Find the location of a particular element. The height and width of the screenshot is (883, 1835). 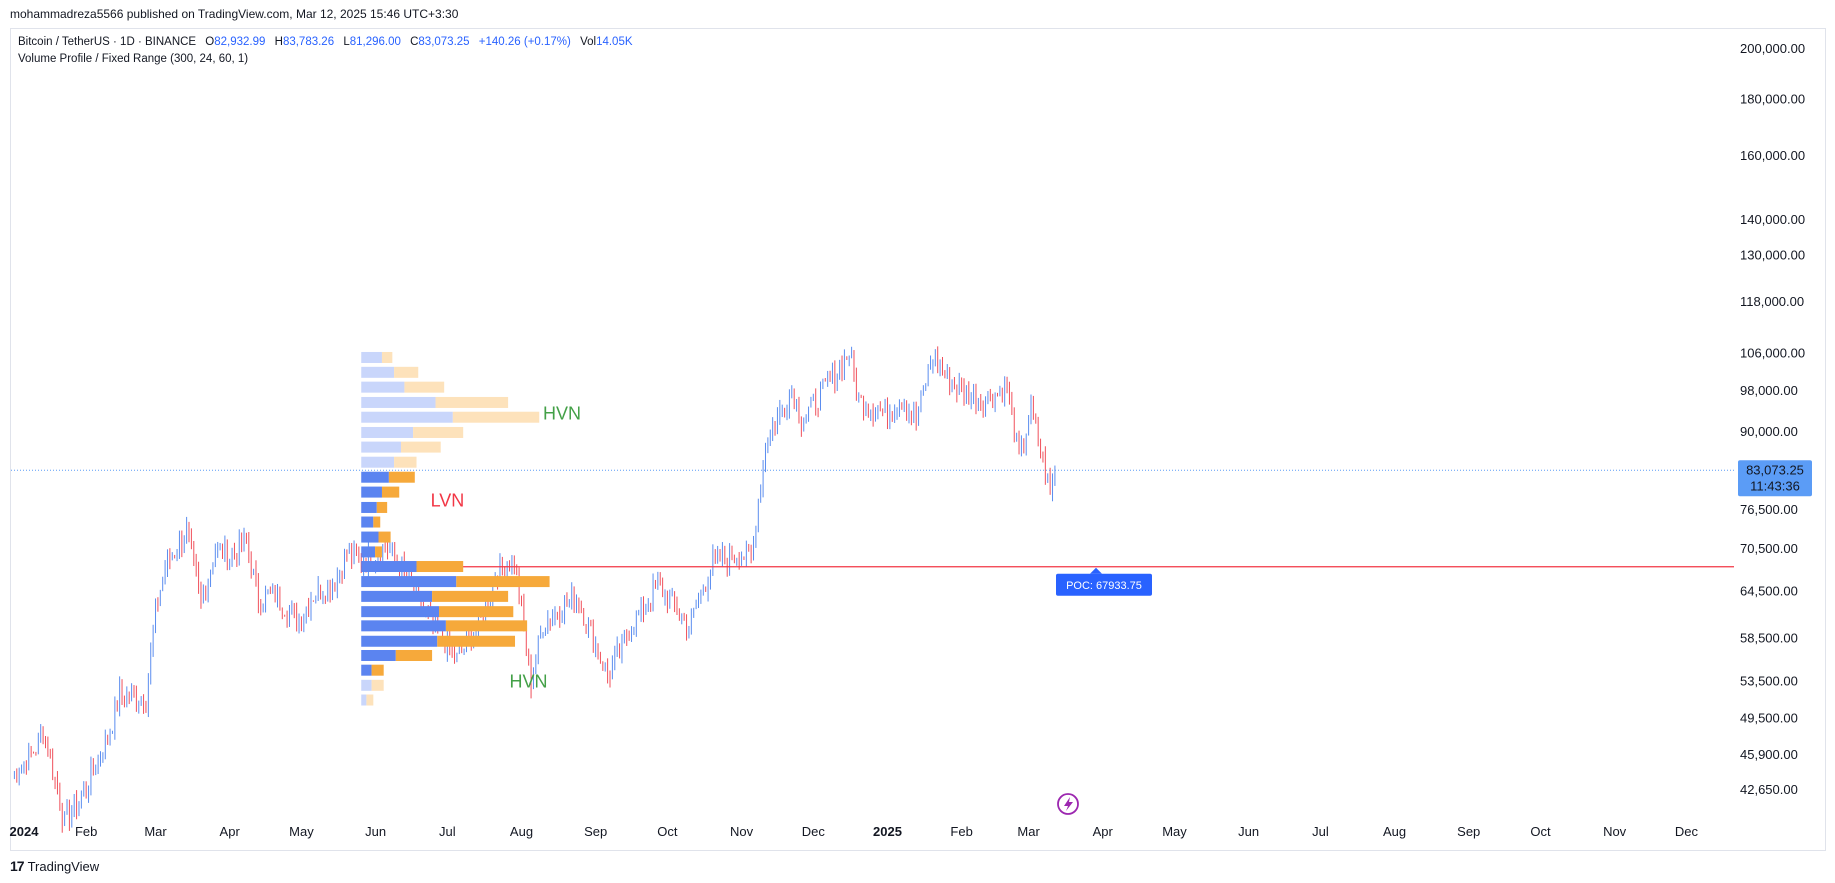

price-tick-label: 45,900.00 is located at coordinates (1769, 754).